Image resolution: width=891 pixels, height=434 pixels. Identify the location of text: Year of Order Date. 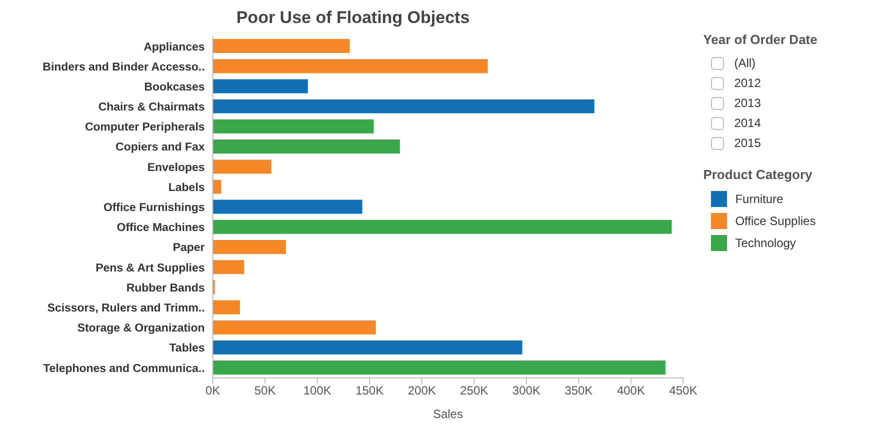
(760, 39).